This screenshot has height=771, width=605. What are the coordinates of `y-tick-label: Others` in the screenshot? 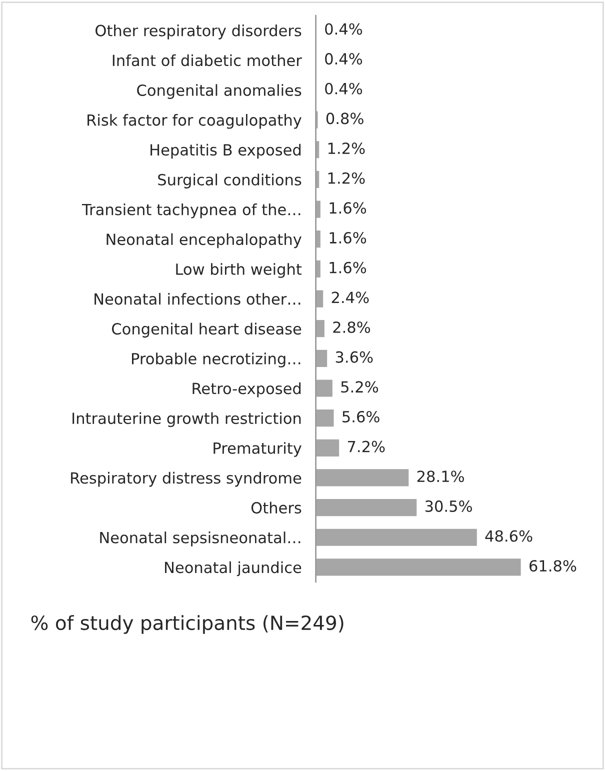 It's located at (276, 508).